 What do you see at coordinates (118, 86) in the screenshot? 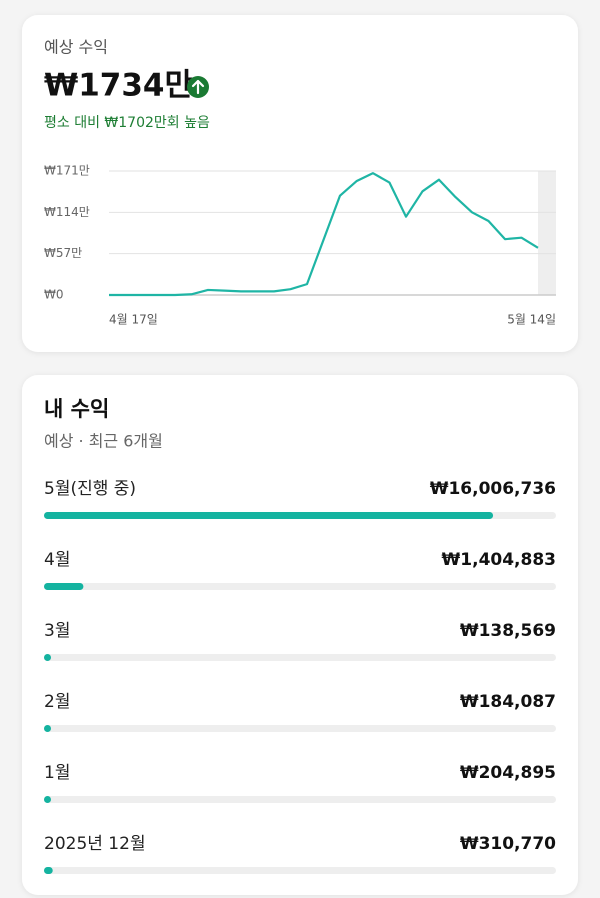
I see `estimate-amount: ₩1734만` at bounding box center [118, 86].